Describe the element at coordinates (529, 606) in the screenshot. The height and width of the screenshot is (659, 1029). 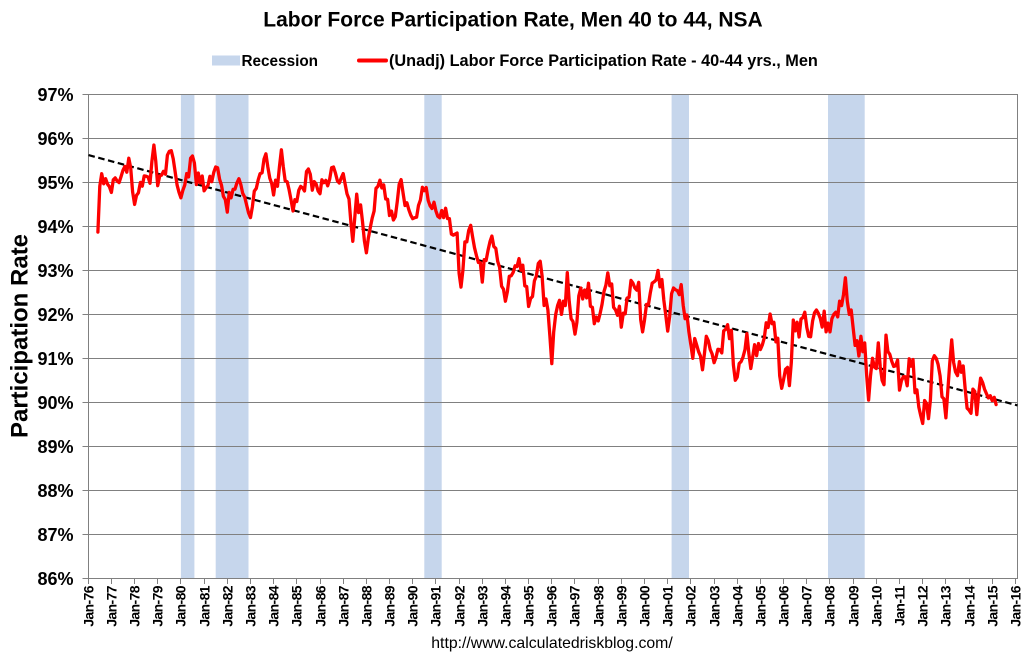
I see `svg-text: Jan-95` at that location.